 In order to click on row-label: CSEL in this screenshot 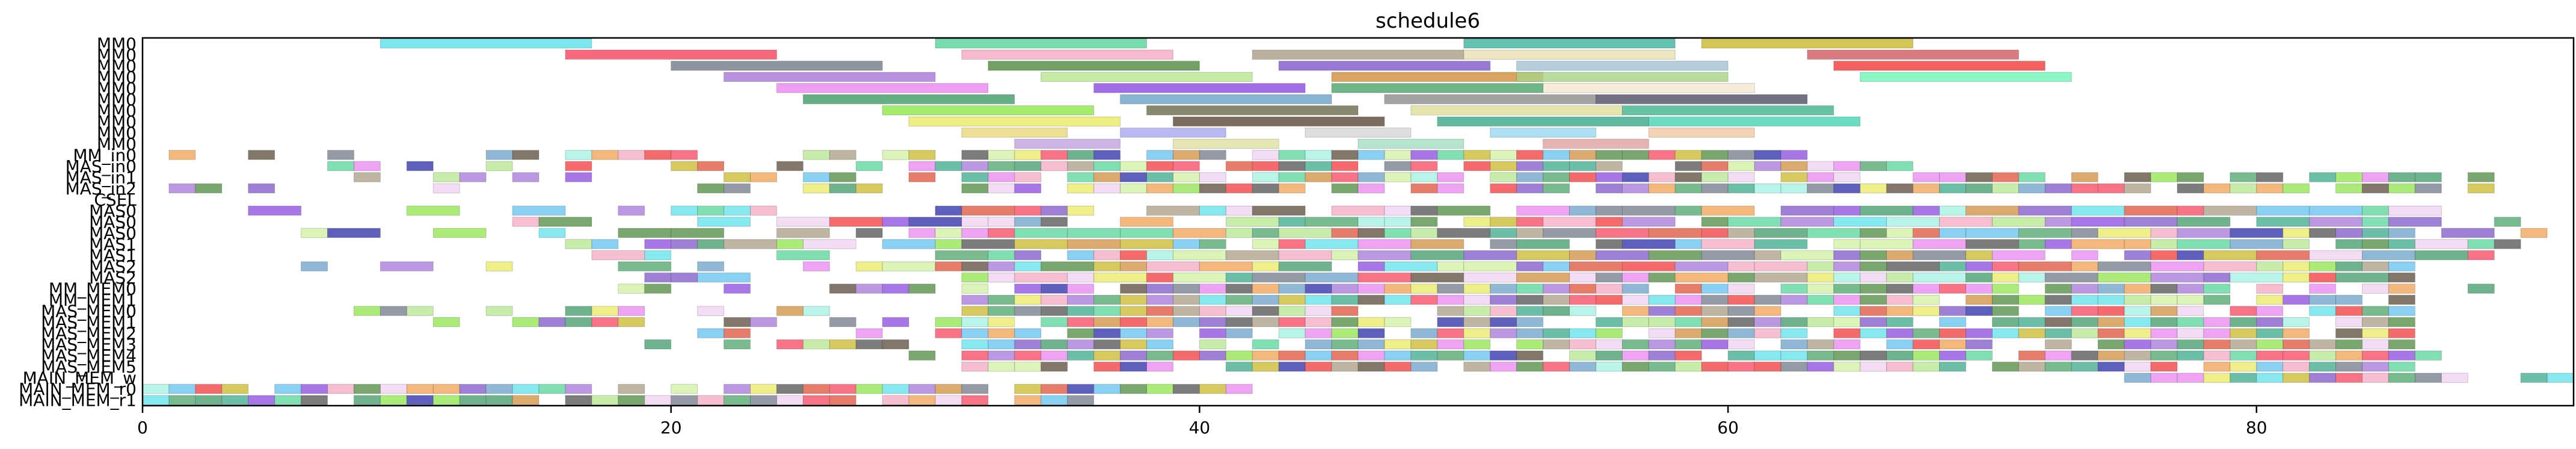, I will do `click(115, 199)`.